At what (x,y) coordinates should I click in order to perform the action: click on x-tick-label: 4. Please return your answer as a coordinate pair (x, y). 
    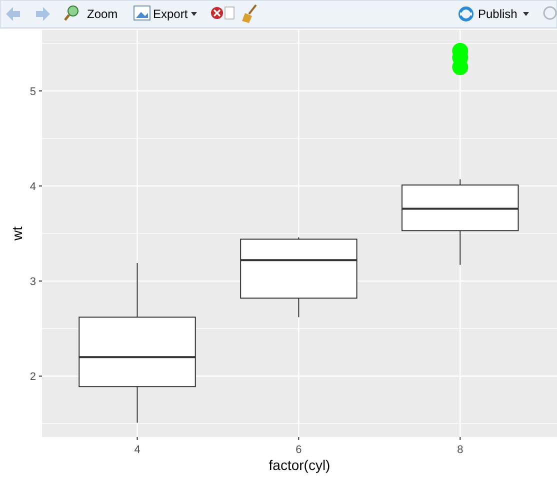
    Looking at the image, I should click on (137, 450).